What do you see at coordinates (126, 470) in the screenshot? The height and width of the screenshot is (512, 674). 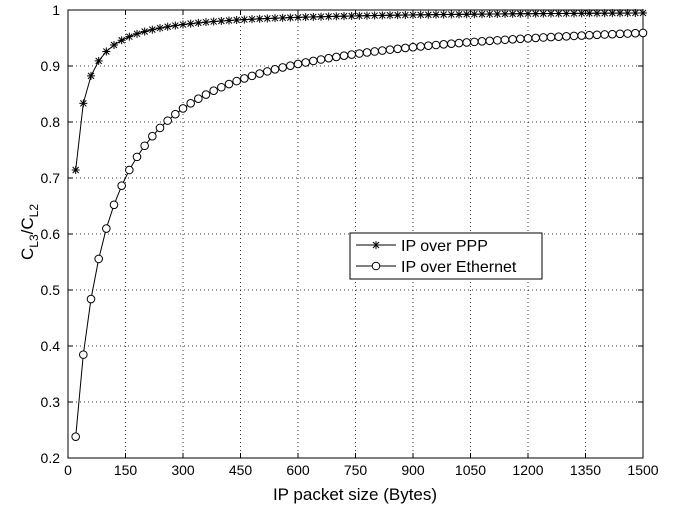 I see `x-tick-label: 150` at bounding box center [126, 470].